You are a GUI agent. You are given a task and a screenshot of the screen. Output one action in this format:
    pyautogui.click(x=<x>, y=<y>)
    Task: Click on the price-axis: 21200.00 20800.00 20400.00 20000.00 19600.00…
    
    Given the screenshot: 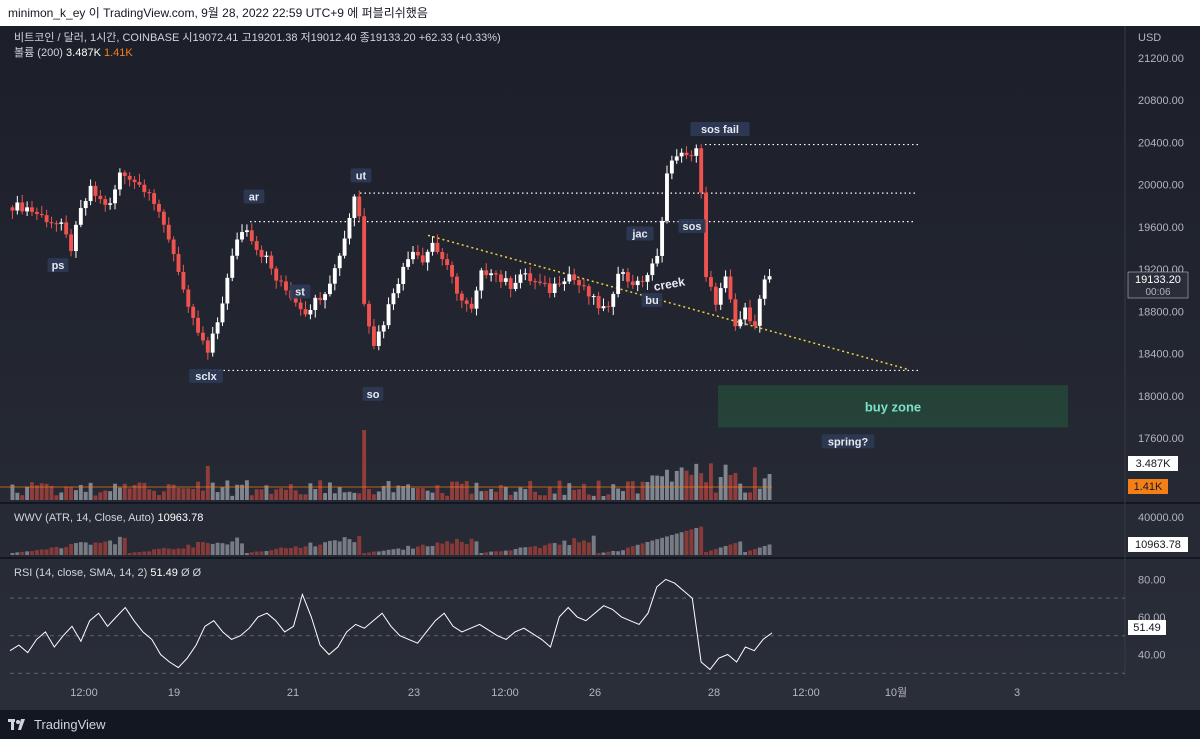 What is the action you would take?
    pyautogui.click(x=1161, y=249)
    